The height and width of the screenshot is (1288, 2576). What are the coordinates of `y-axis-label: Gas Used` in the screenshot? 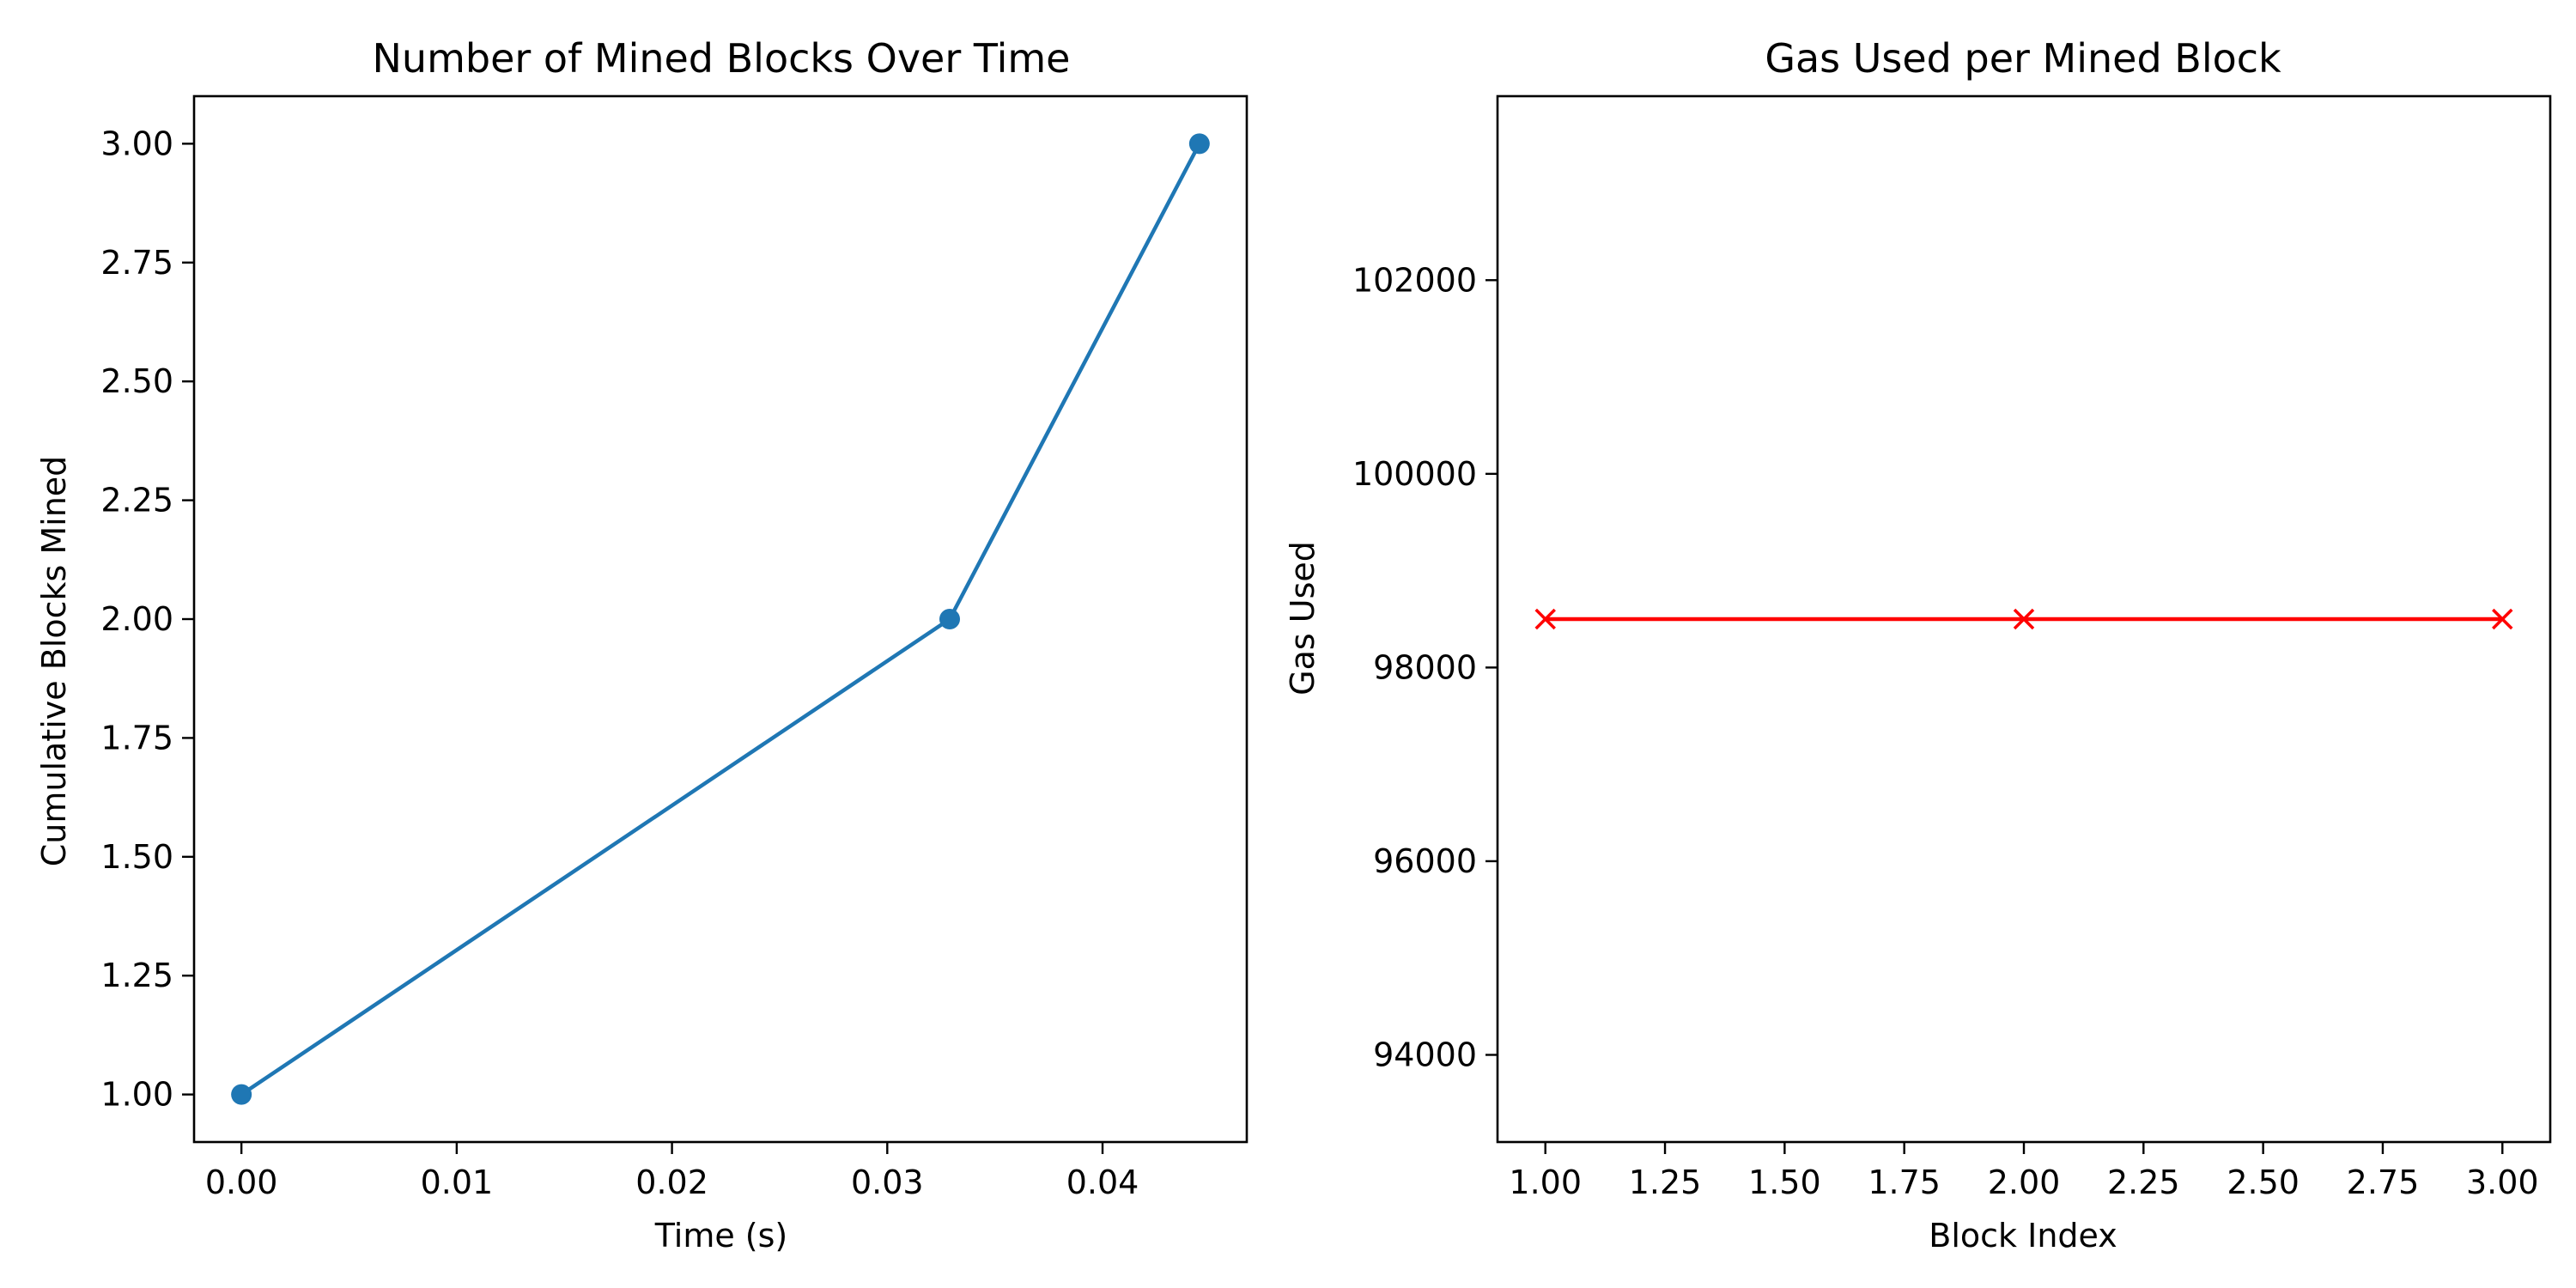 It's located at (1302, 618).